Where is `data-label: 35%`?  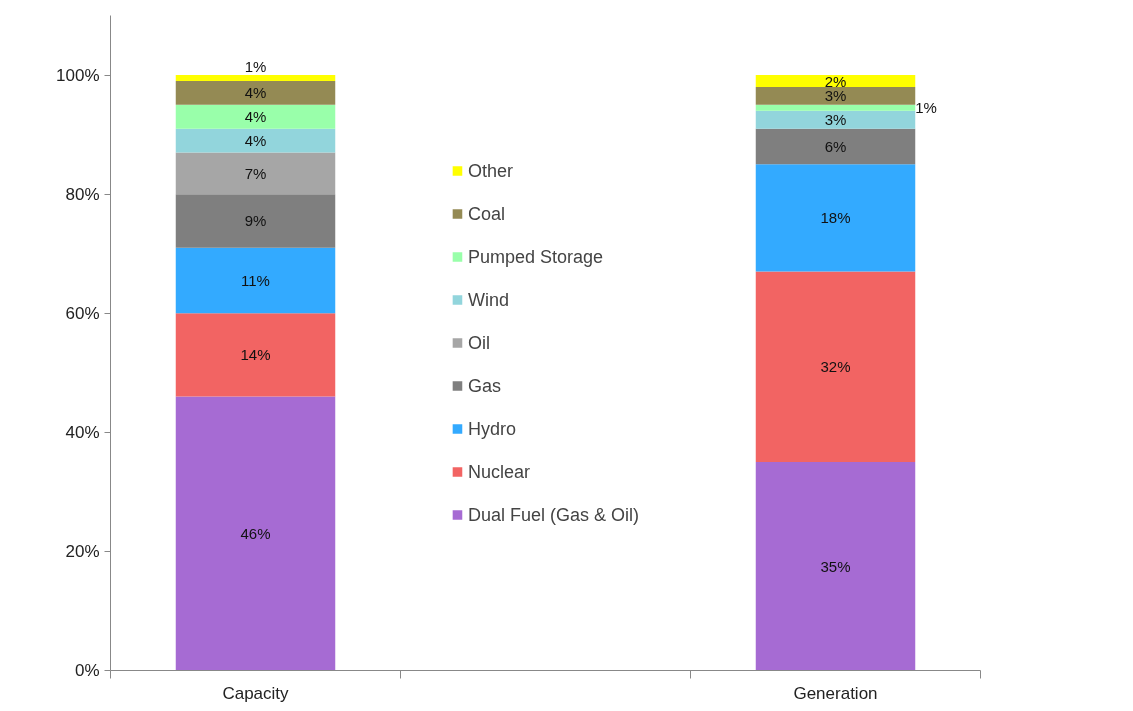 data-label: 35% is located at coordinates (835, 566).